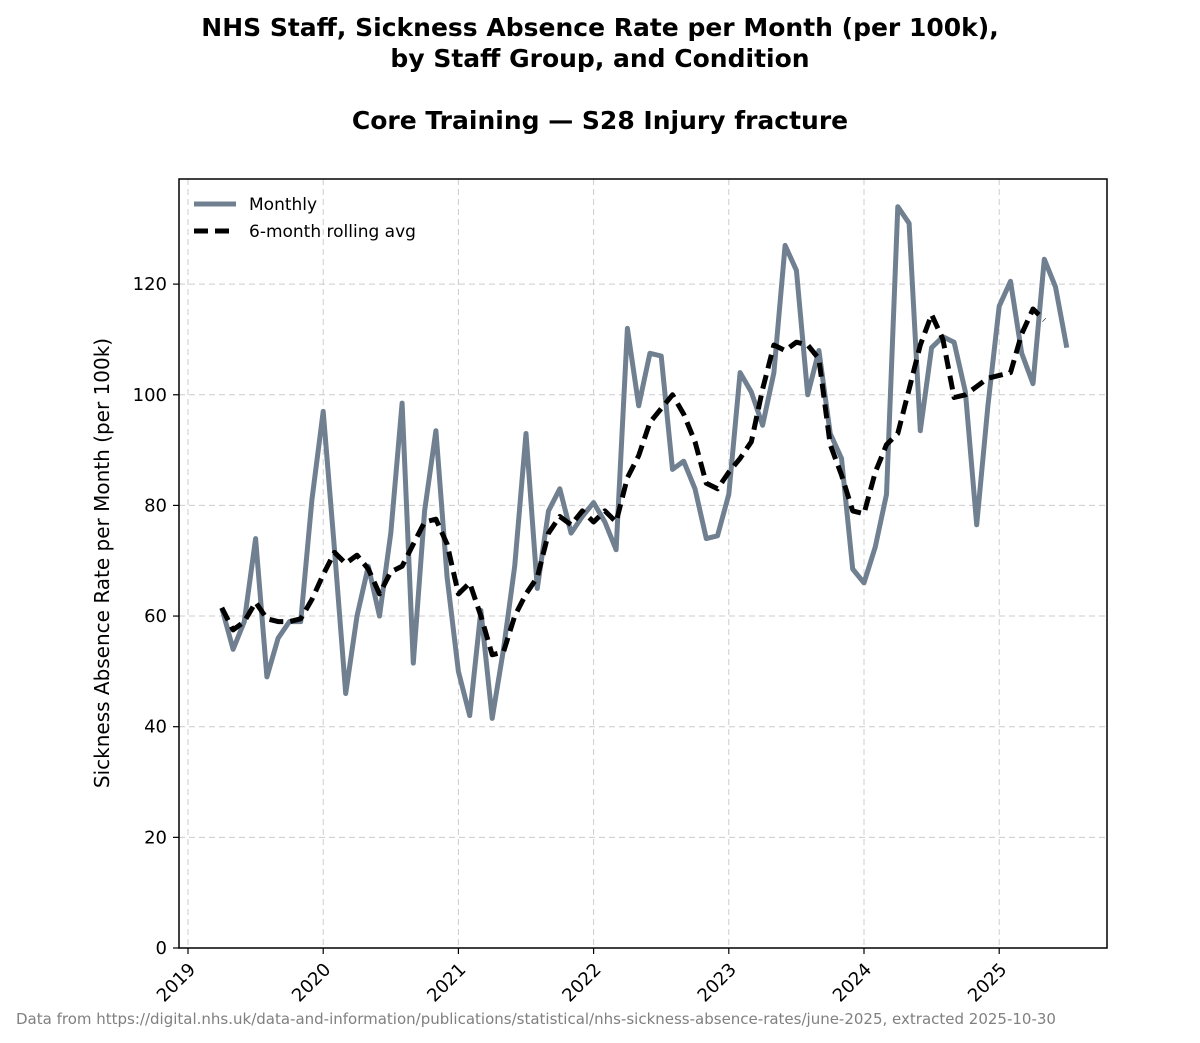  I want to click on chart-subtitle: Core Training — S28 Injury fracture, so click(600, 120).